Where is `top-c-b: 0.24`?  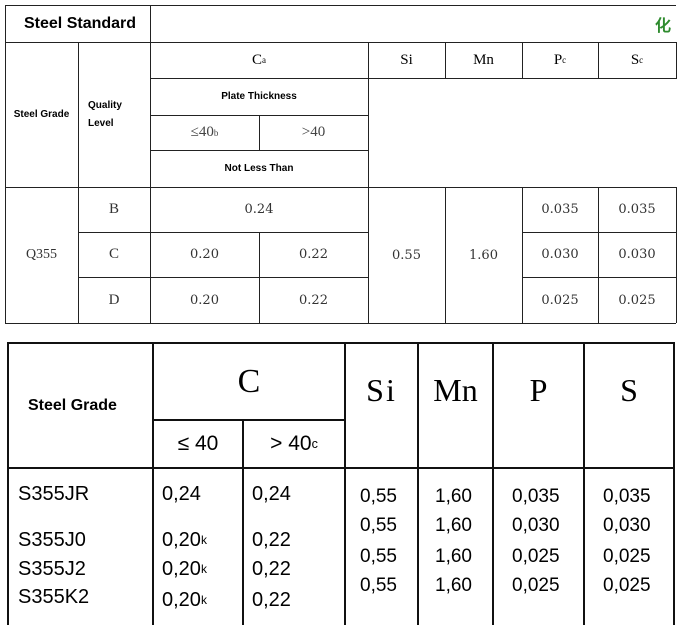
top-c-b: 0.24 is located at coordinates (259, 209).